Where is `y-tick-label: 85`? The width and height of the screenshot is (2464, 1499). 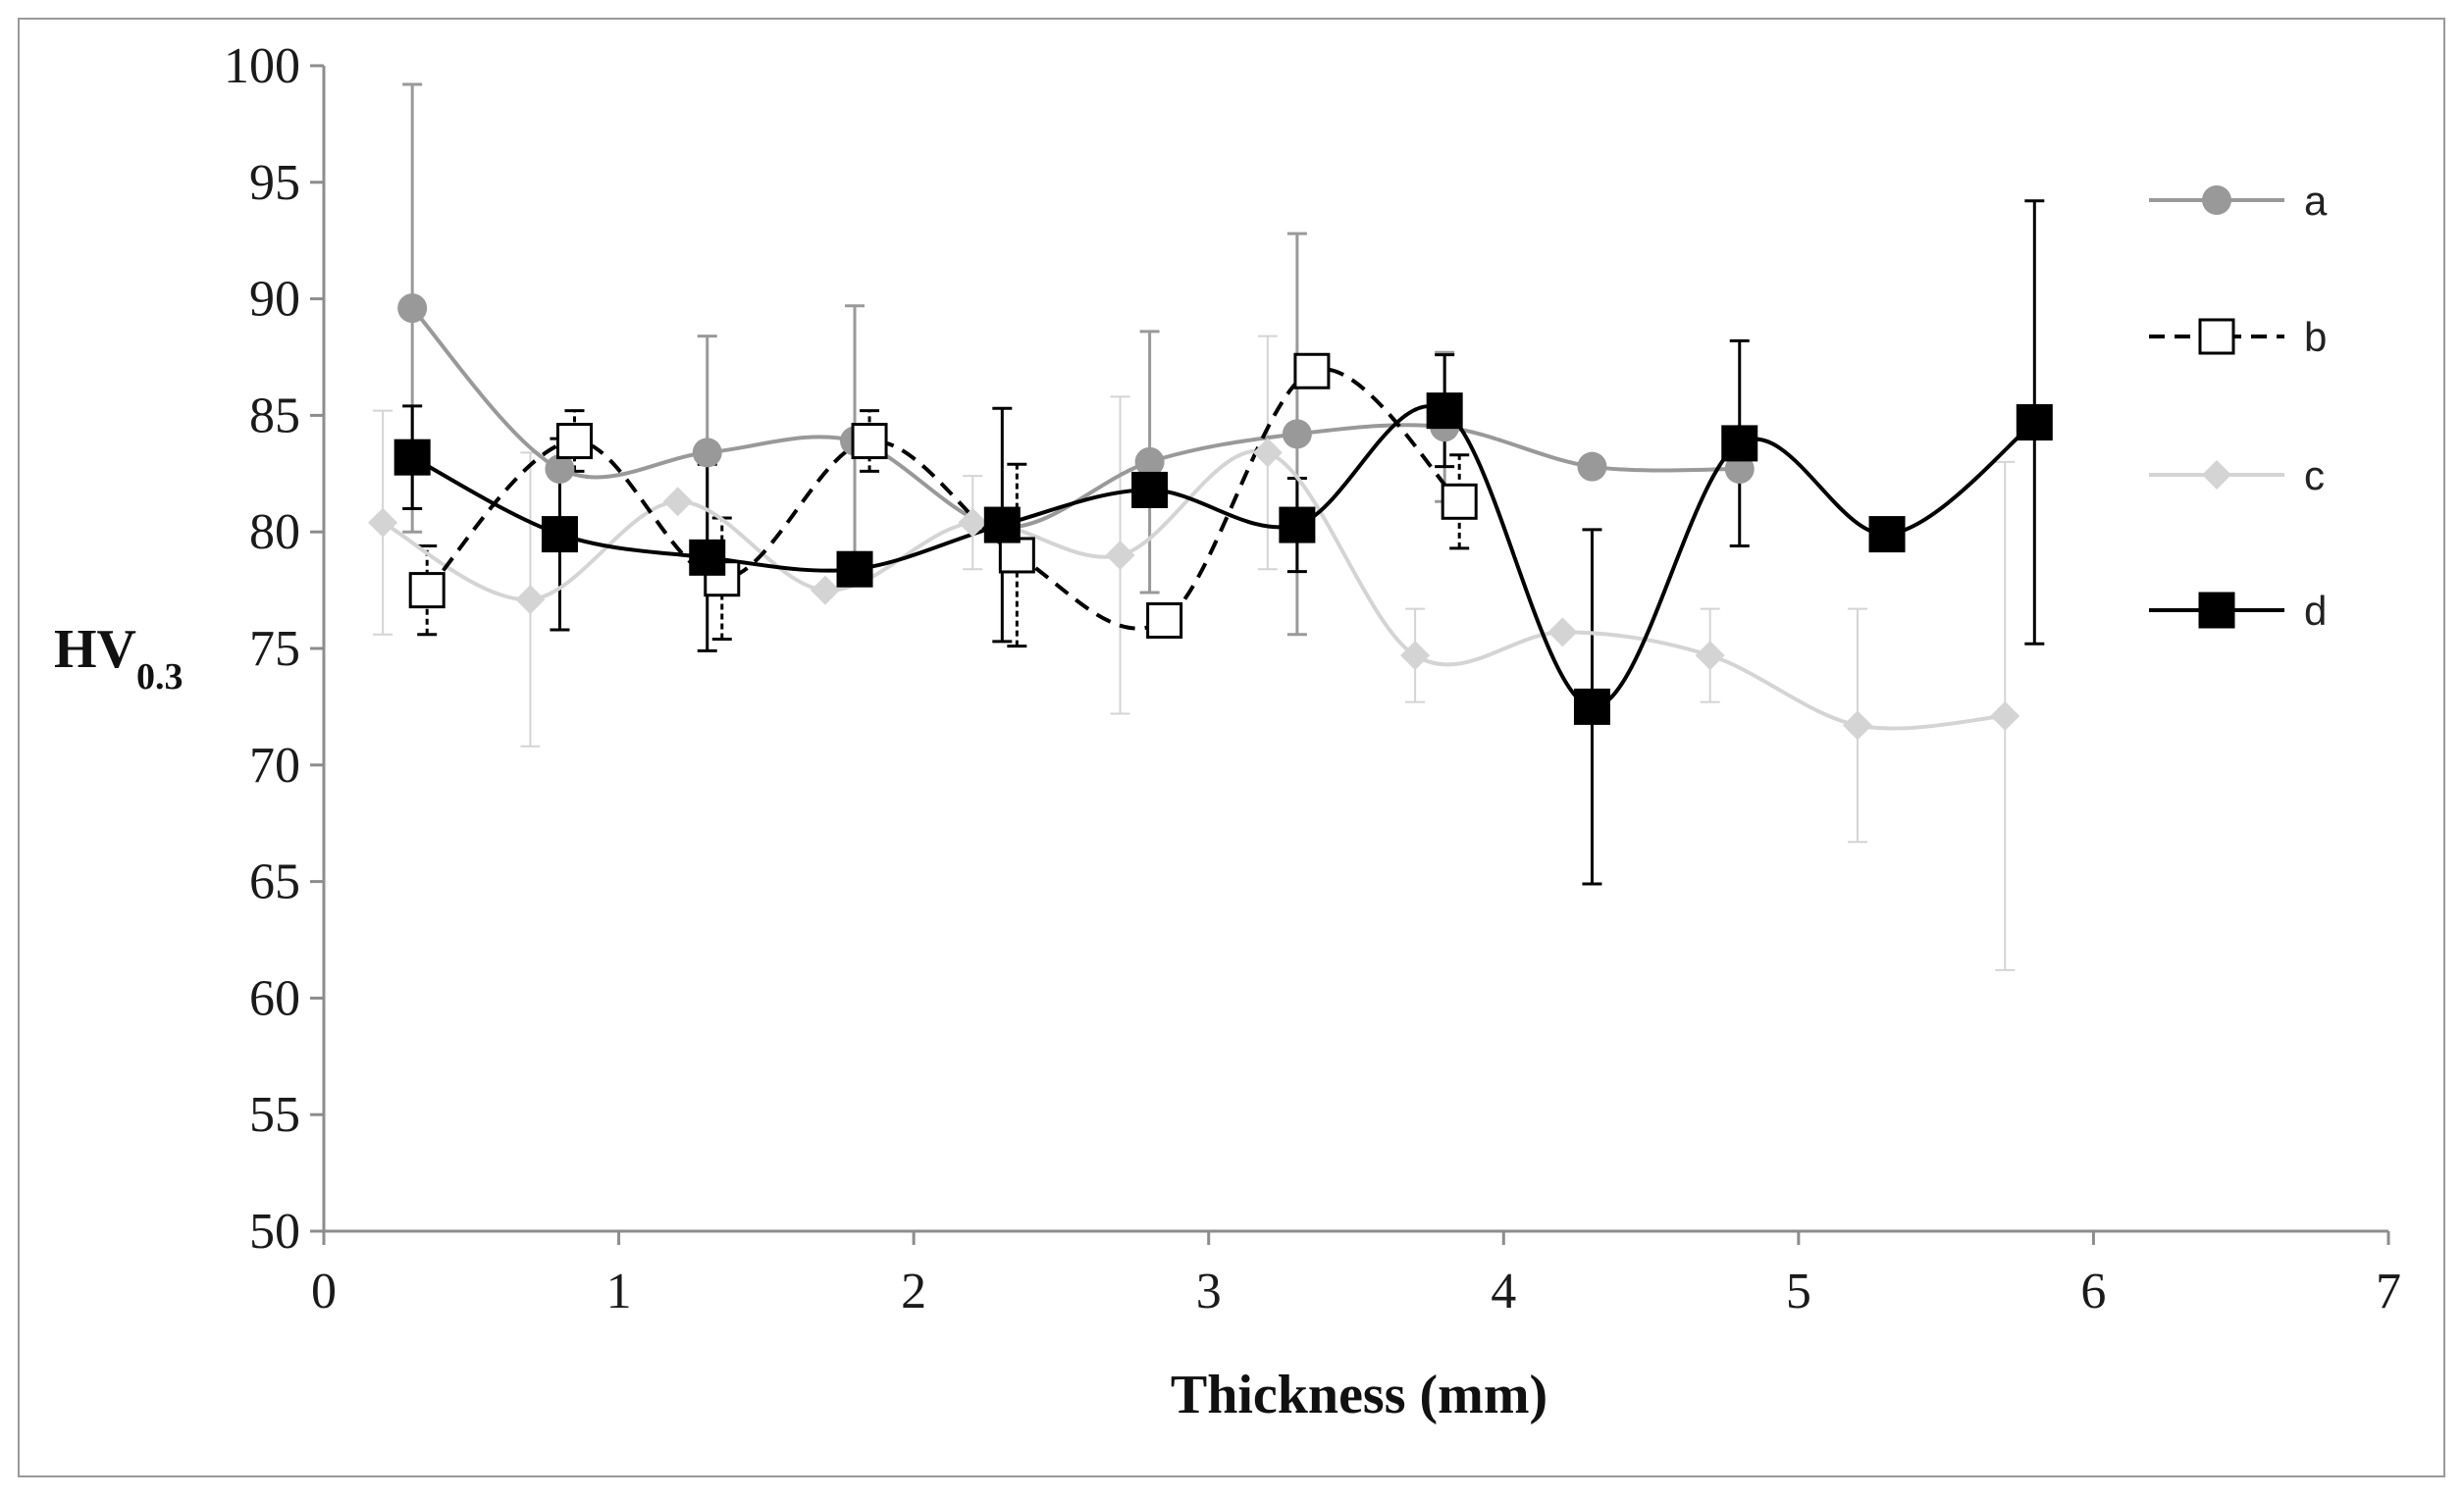 y-tick-label: 85 is located at coordinates (274, 415).